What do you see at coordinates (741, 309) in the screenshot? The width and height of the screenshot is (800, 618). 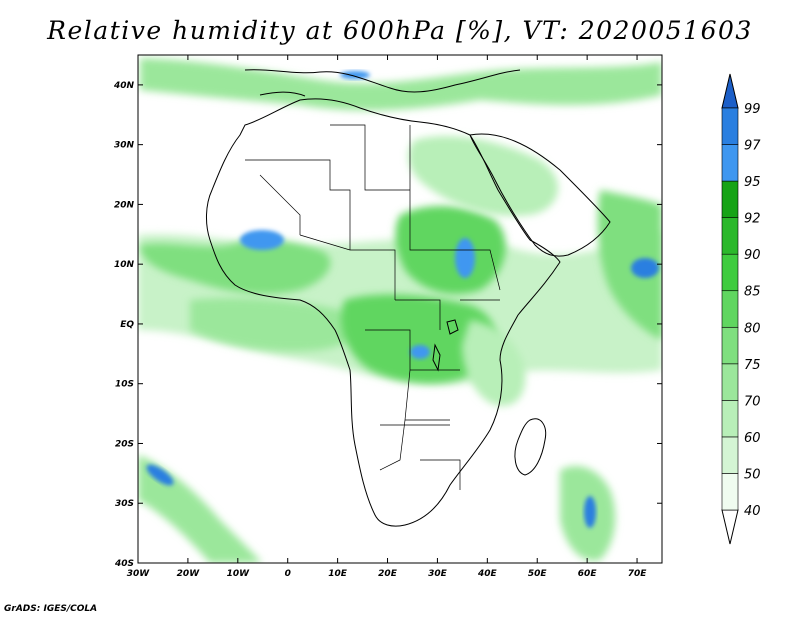 I see `colorbar: 40 50 60 70 75 80 85 90 92 95 97 99` at bounding box center [741, 309].